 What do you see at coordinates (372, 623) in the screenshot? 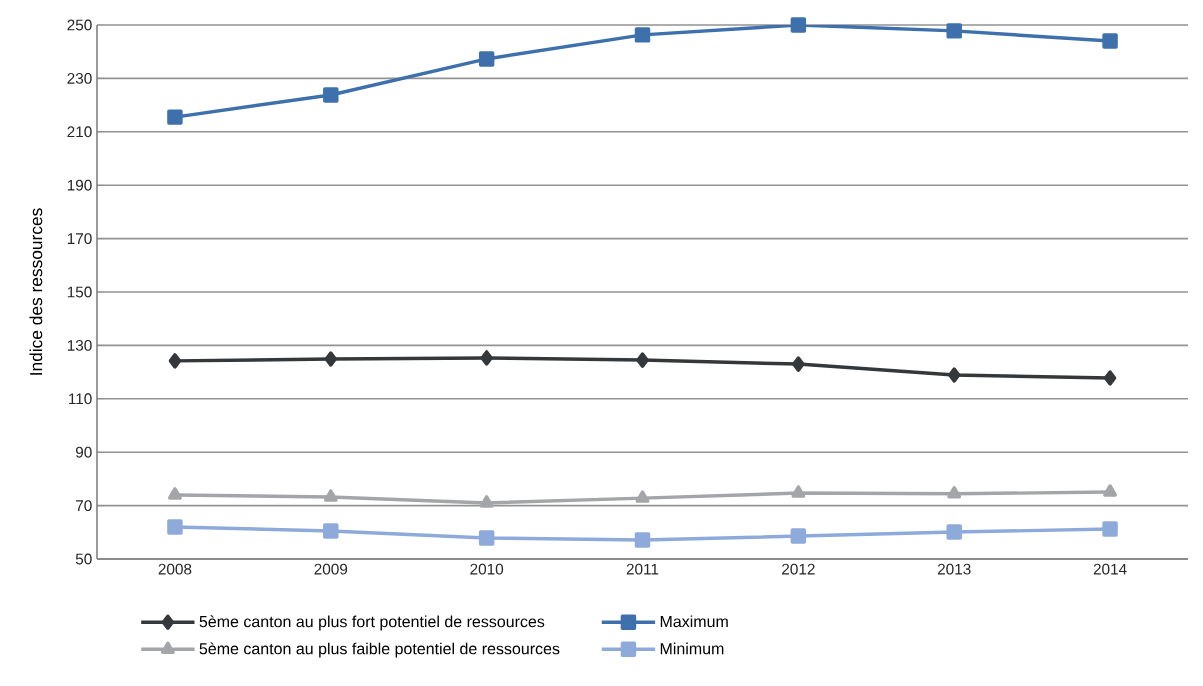
I see `legend-label: 5ème canton au plus fort potentiel de ressources` at bounding box center [372, 623].